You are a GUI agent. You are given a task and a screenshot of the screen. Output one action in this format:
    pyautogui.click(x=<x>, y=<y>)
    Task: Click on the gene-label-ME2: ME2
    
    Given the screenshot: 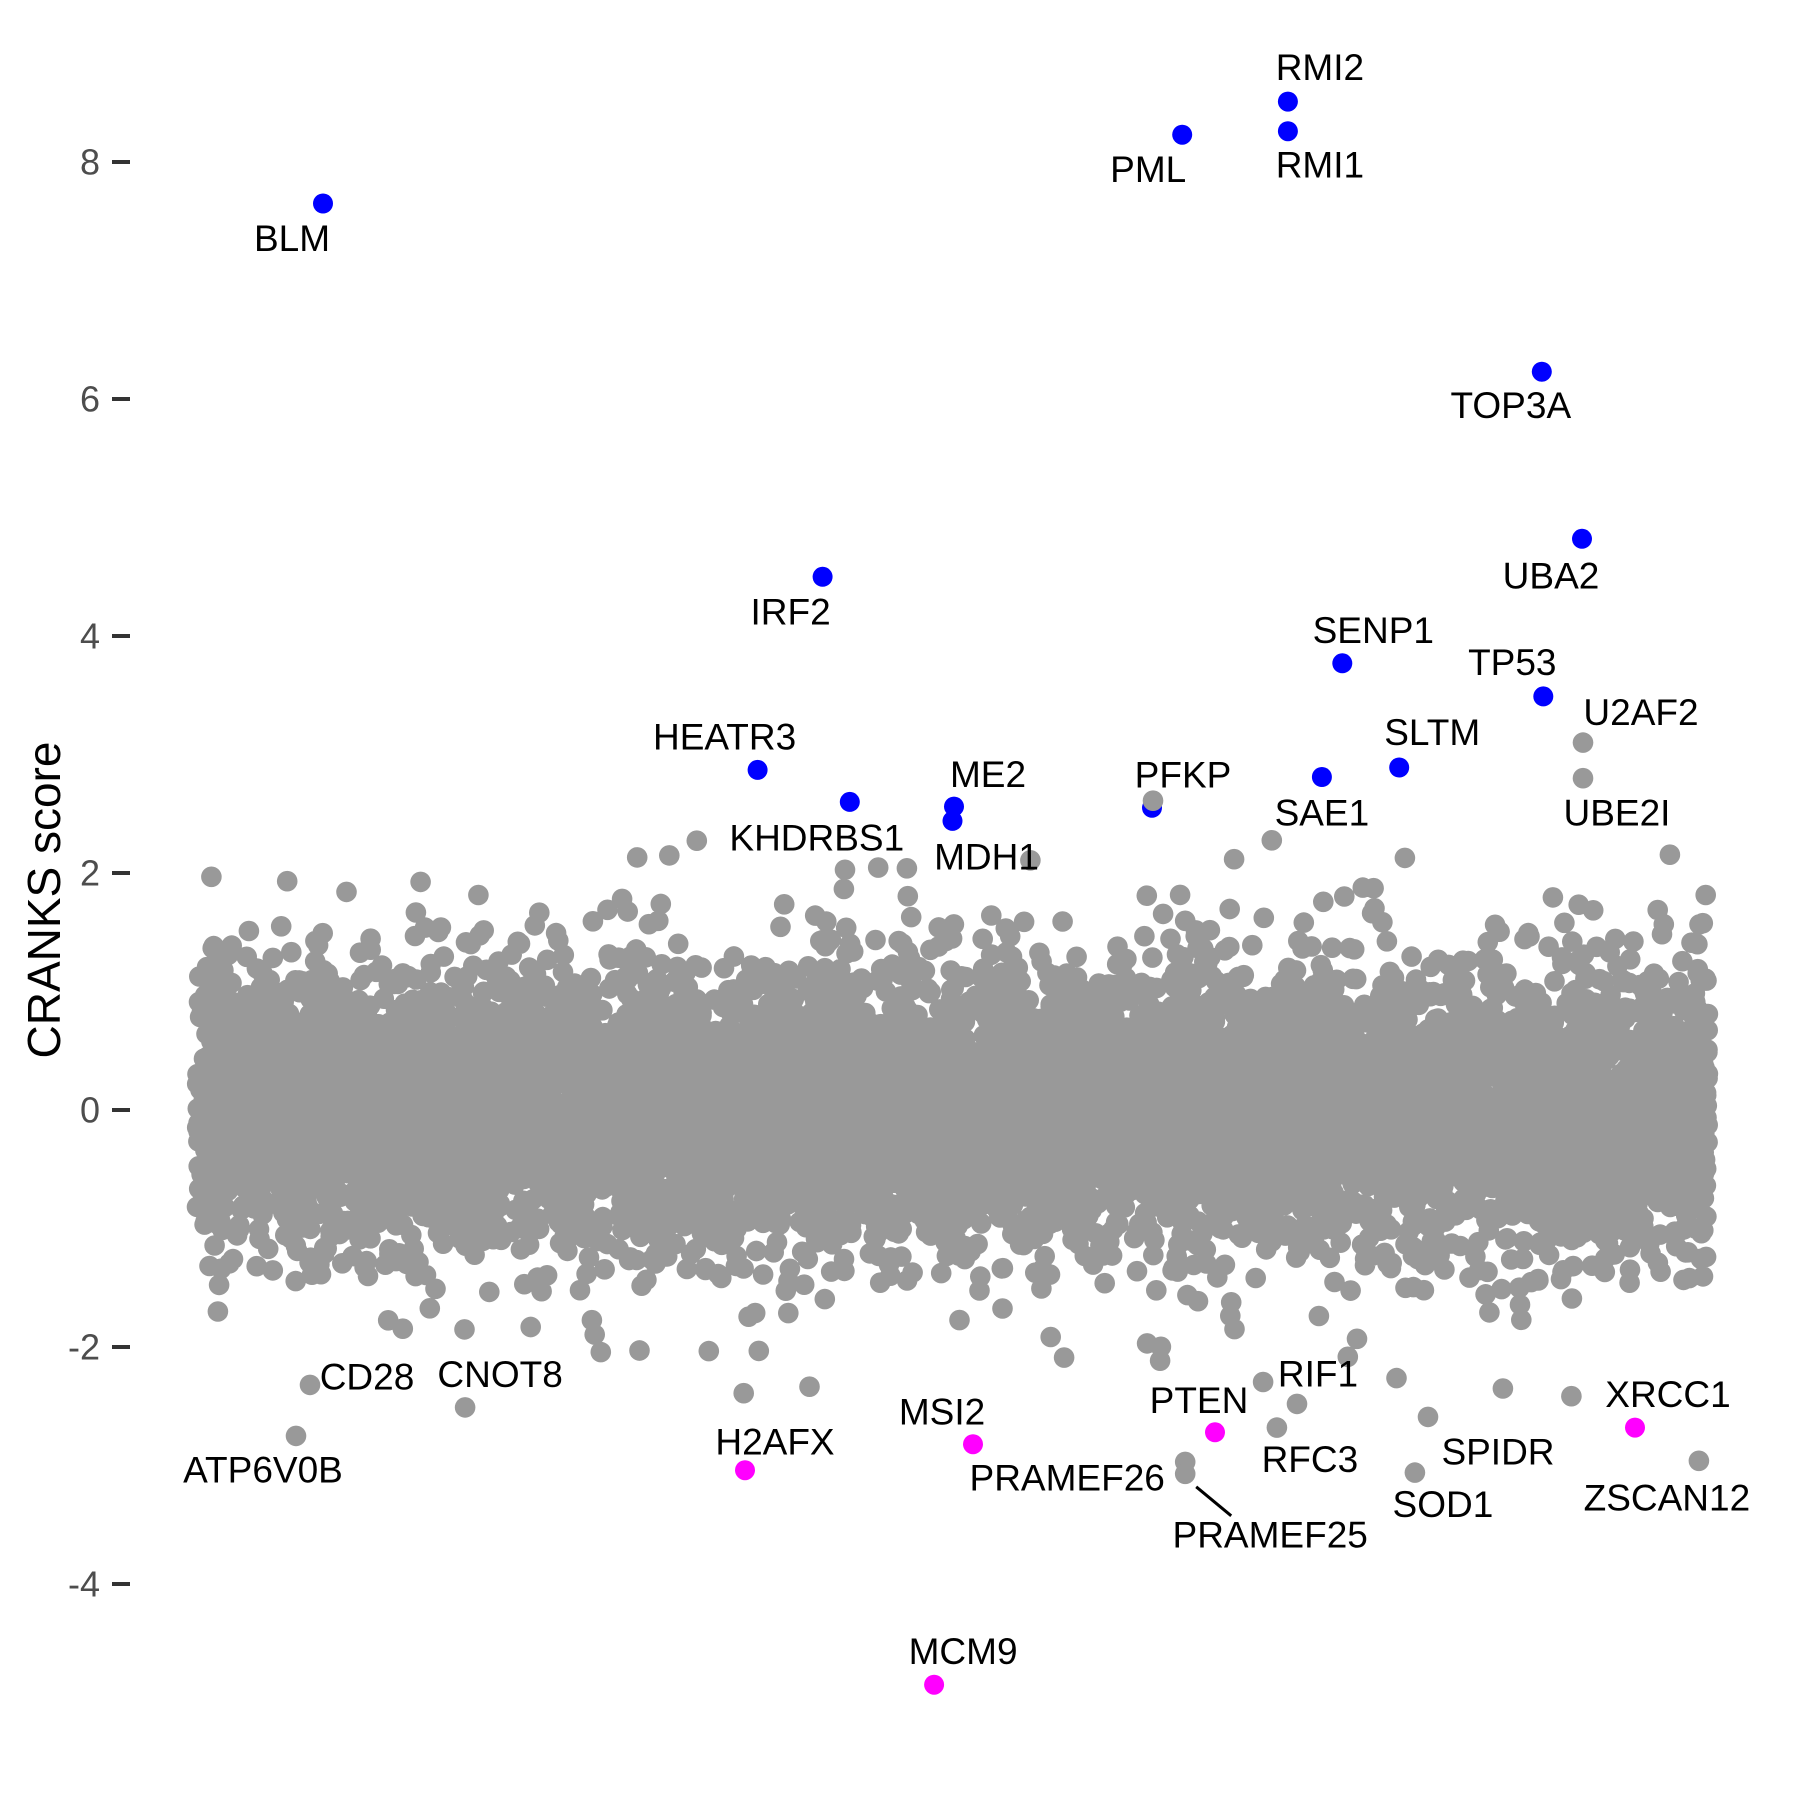 What is the action you would take?
    pyautogui.click(x=988, y=774)
    